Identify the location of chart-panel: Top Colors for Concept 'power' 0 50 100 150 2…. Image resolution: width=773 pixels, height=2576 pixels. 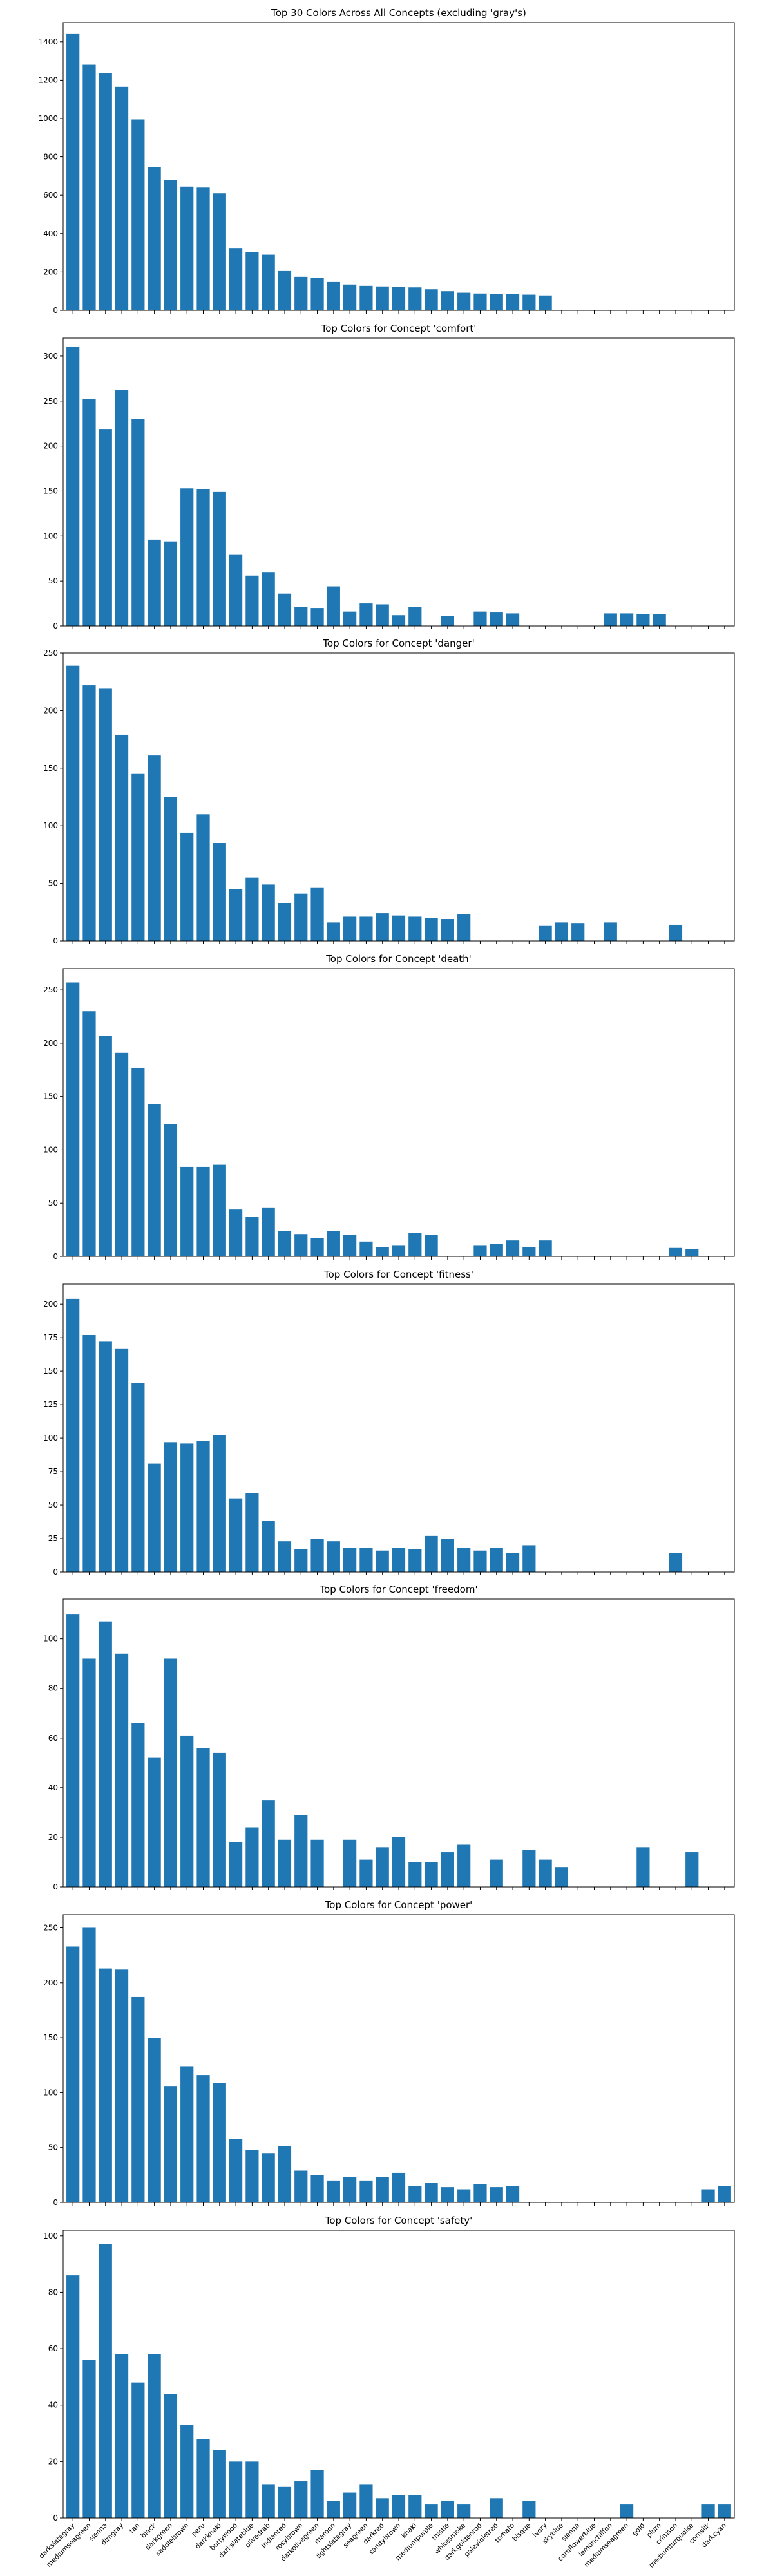
(389, 2053).